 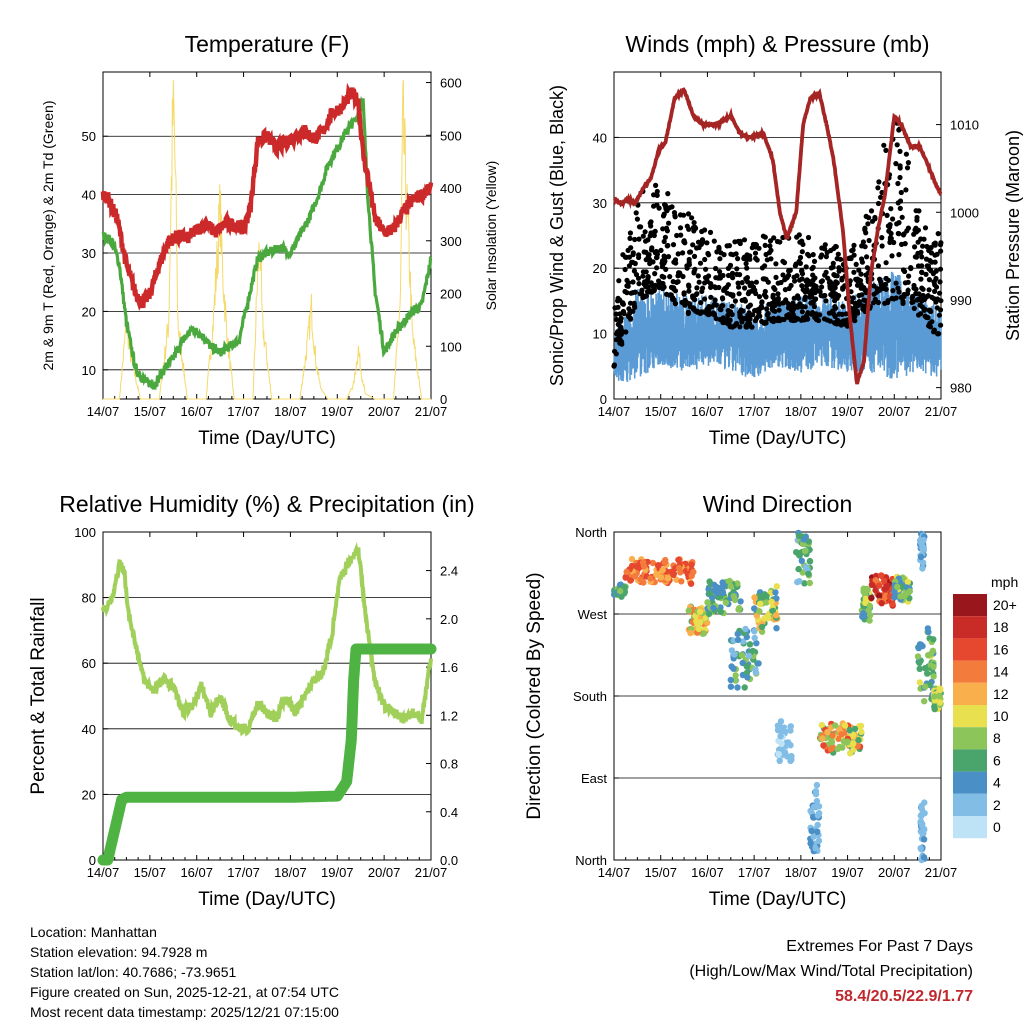 What do you see at coordinates (150, 872) in the screenshot?
I see `x-tick-label: 15/07` at bounding box center [150, 872].